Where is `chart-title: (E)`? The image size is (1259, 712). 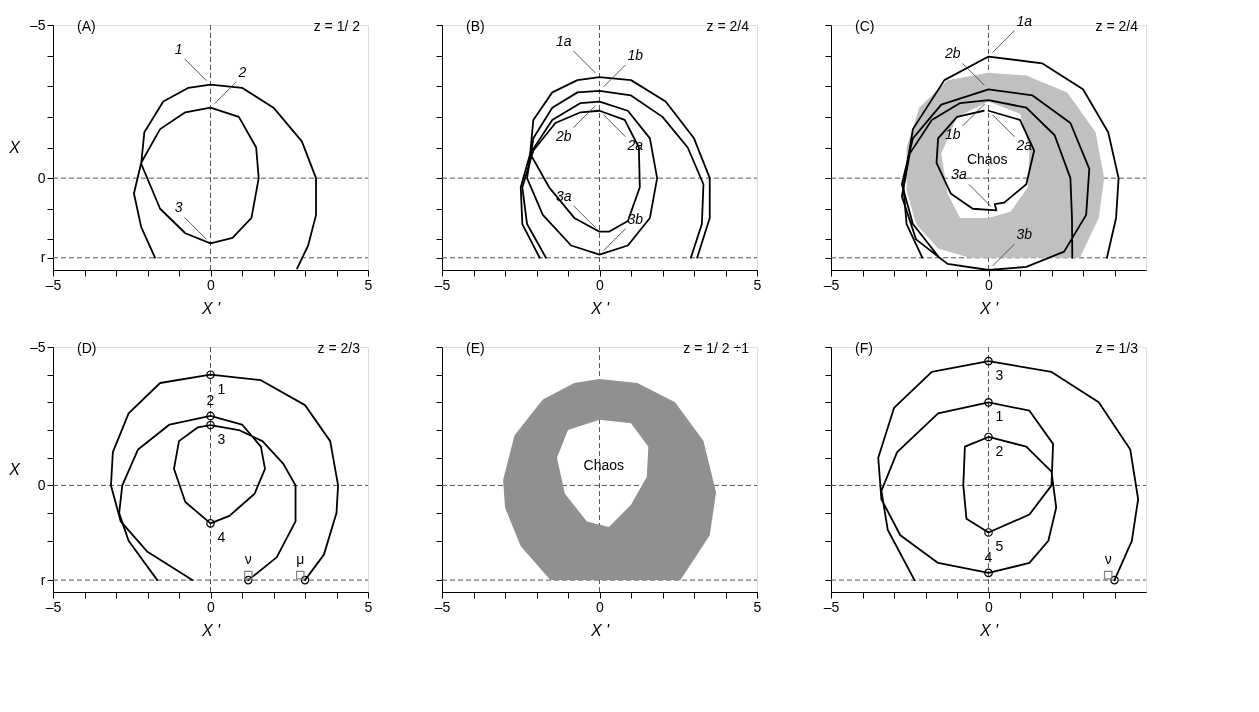 chart-title: (E) is located at coordinates (475, 348).